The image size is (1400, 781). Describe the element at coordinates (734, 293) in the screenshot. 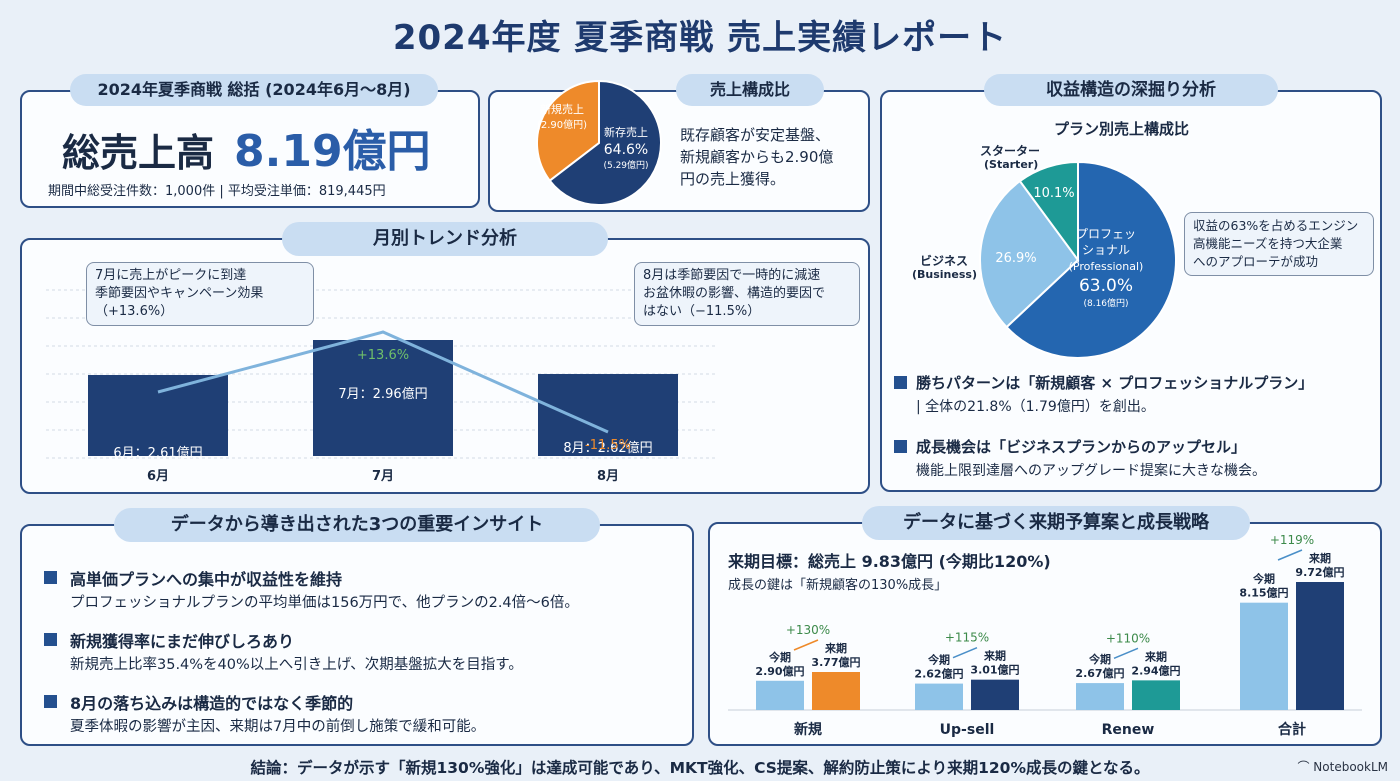

I see `callout-august-line2: お盆休暇の影響、構造的要因で` at that location.